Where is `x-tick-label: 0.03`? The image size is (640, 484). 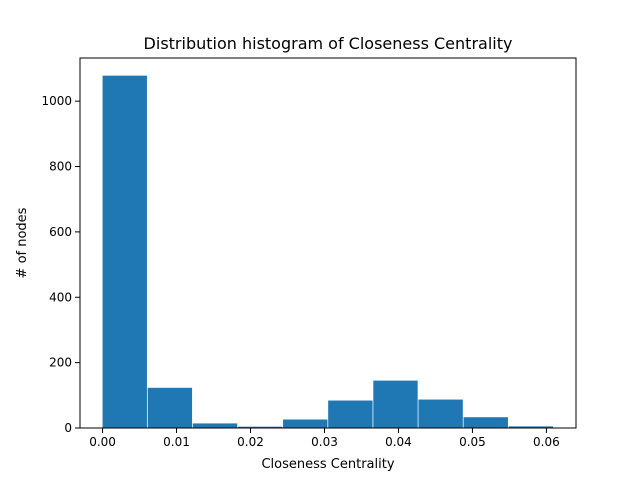 x-tick-label: 0.03 is located at coordinates (324, 442).